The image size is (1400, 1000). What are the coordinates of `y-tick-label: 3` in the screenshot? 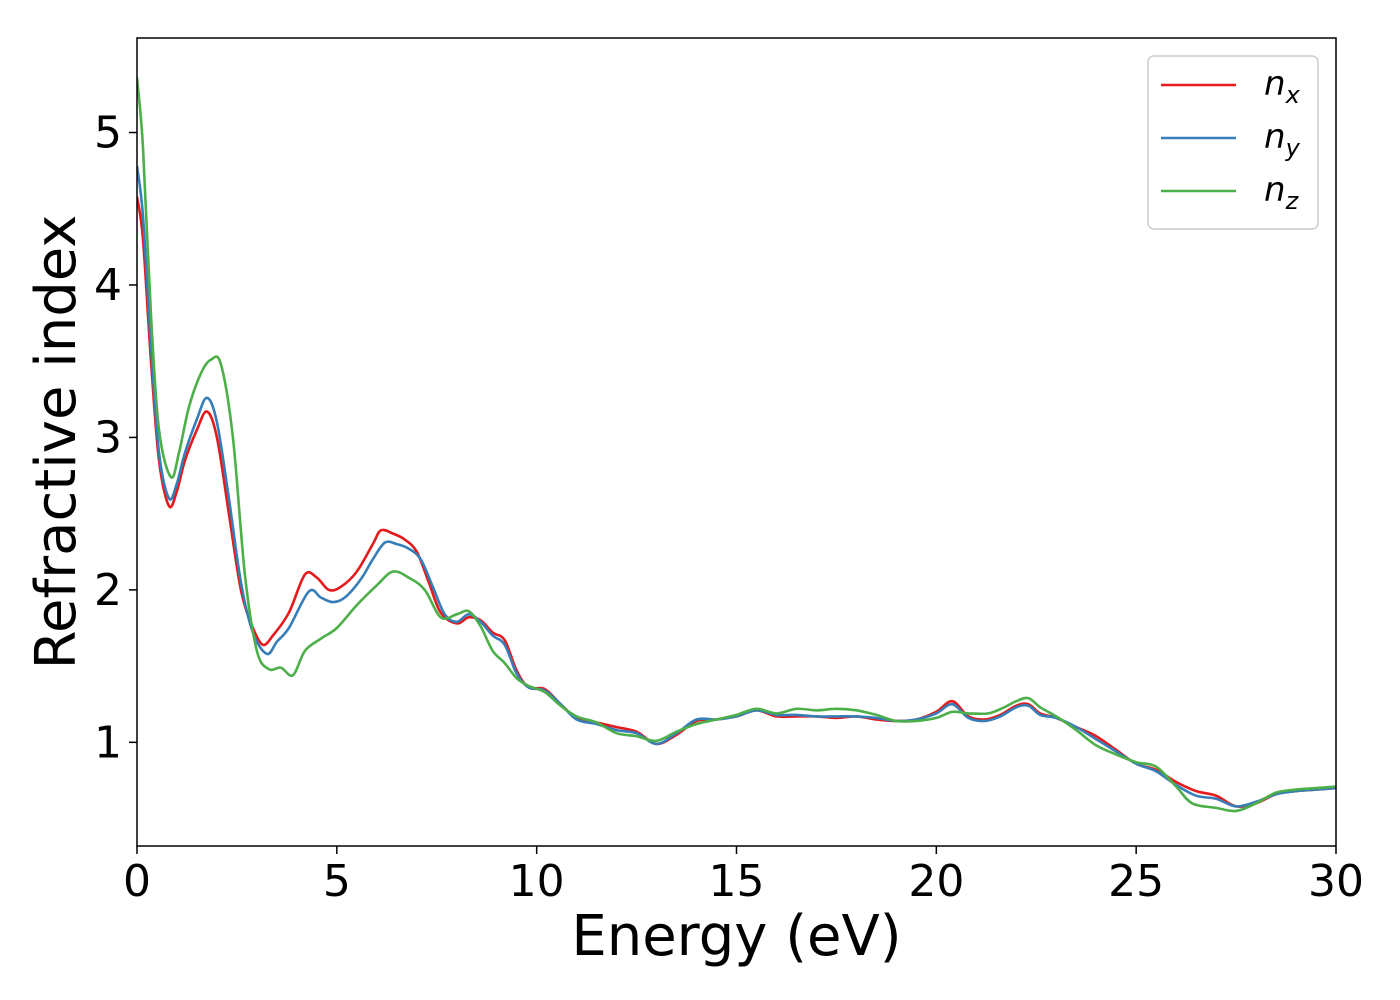 It's located at (108, 437).